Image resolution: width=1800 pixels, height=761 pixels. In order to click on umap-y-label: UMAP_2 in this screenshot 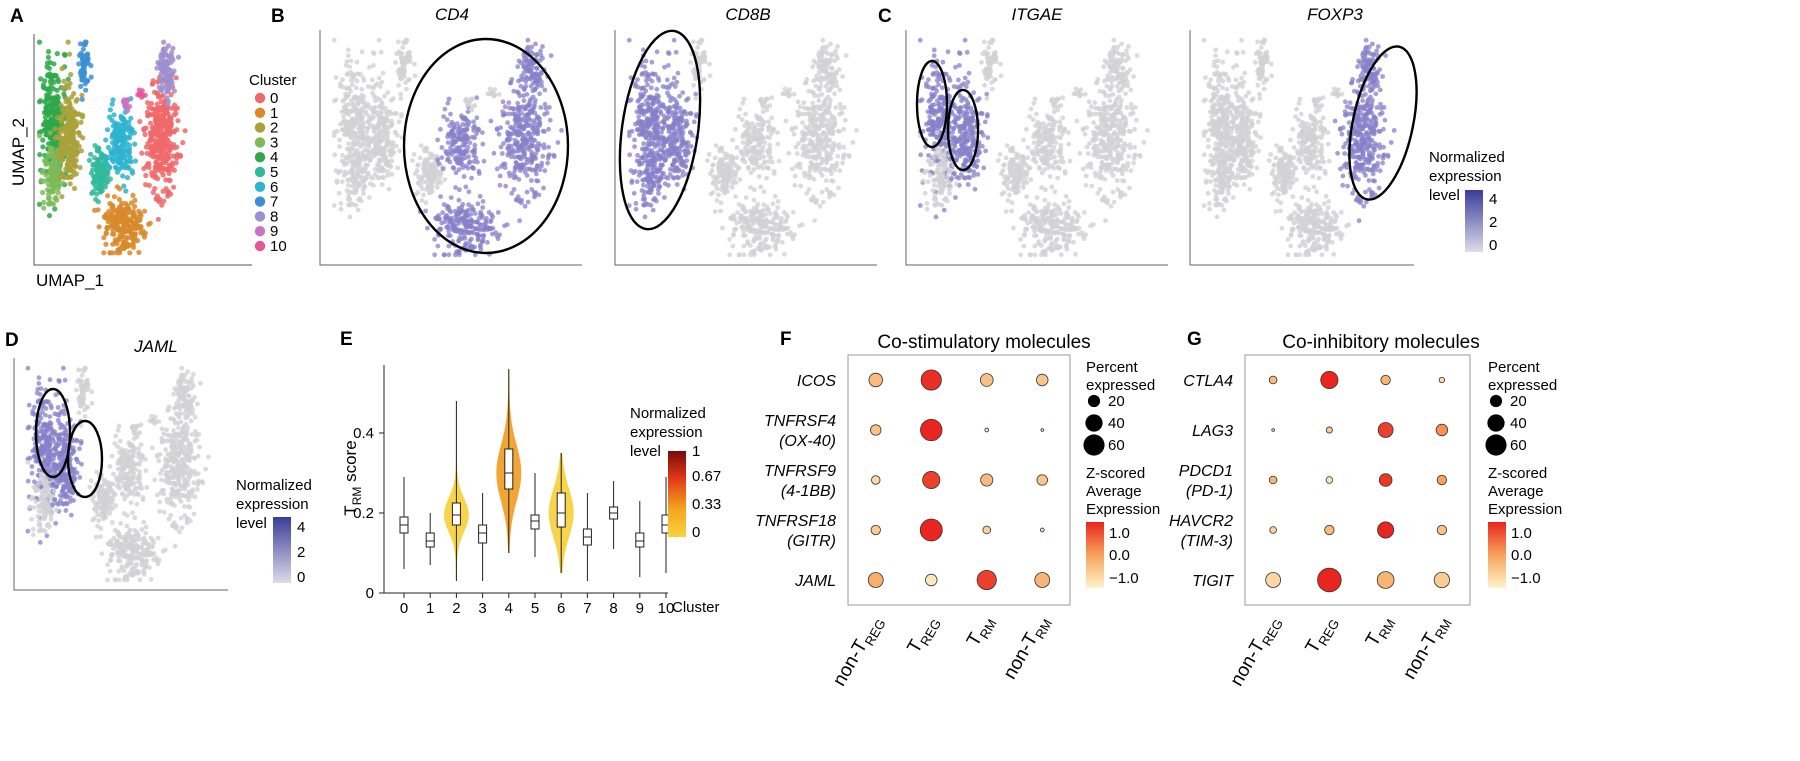, I will do `click(18, 152)`.